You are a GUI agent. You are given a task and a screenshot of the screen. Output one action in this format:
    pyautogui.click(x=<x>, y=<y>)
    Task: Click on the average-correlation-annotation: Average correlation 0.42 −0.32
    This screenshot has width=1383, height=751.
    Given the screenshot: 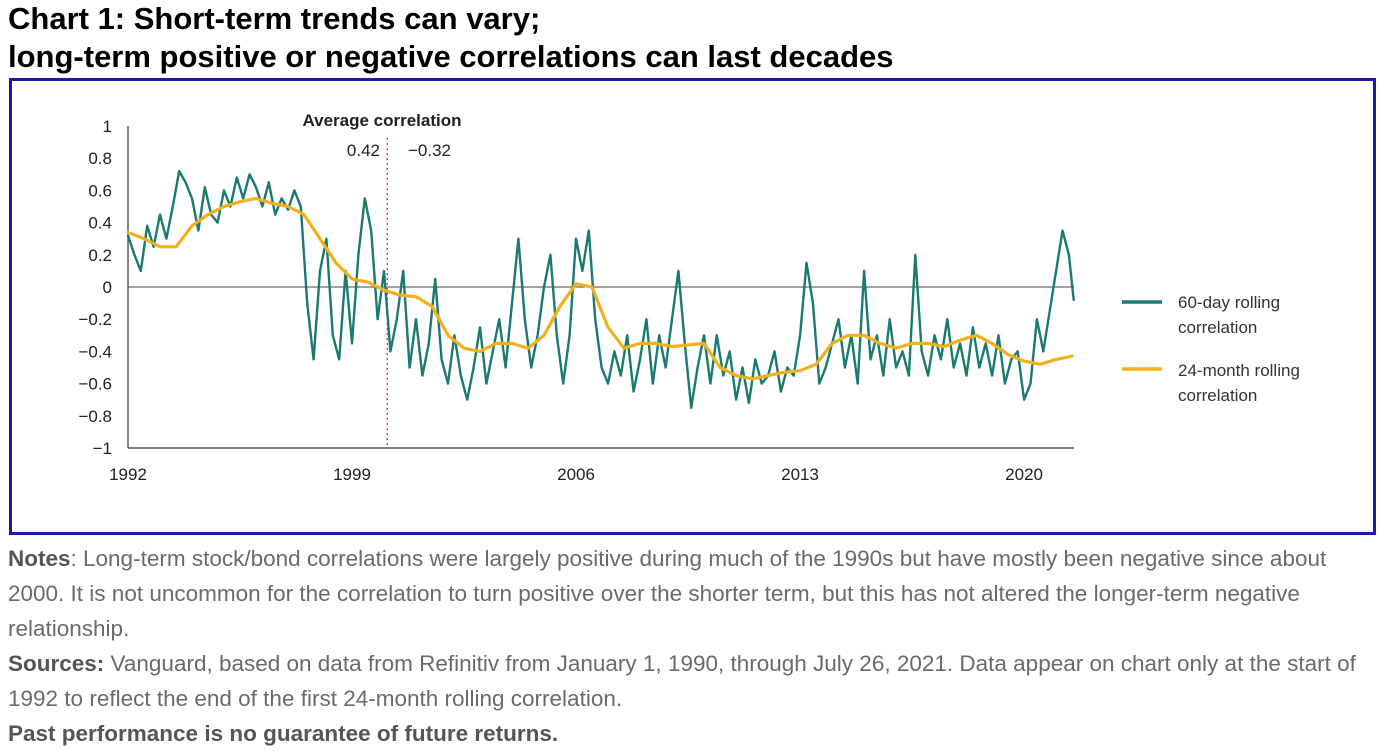 What is the action you would take?
    pyautogui.click(x=381, y=135)
    